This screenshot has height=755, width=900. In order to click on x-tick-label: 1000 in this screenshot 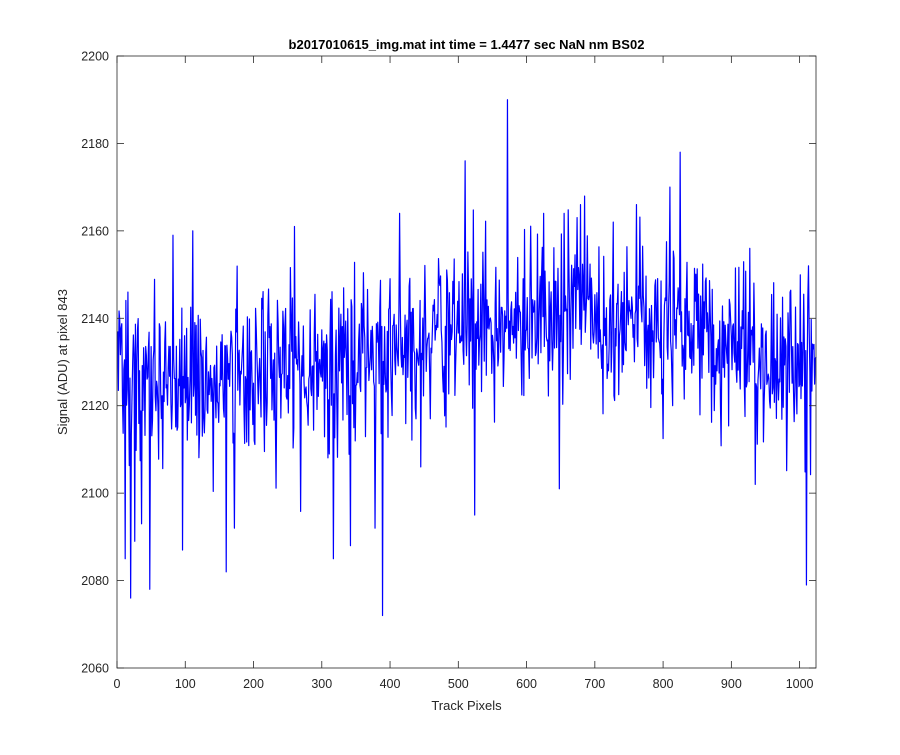, I will do `click(800, 684)`.